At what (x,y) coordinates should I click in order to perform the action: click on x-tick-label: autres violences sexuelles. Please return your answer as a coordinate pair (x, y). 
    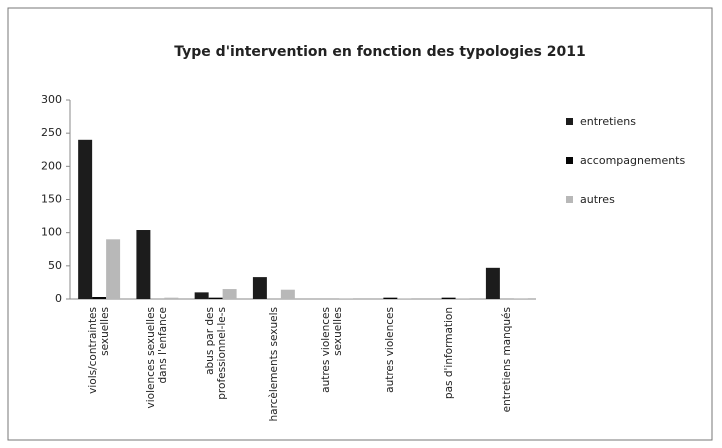
    Looking at the image, I should click on (332, 350).